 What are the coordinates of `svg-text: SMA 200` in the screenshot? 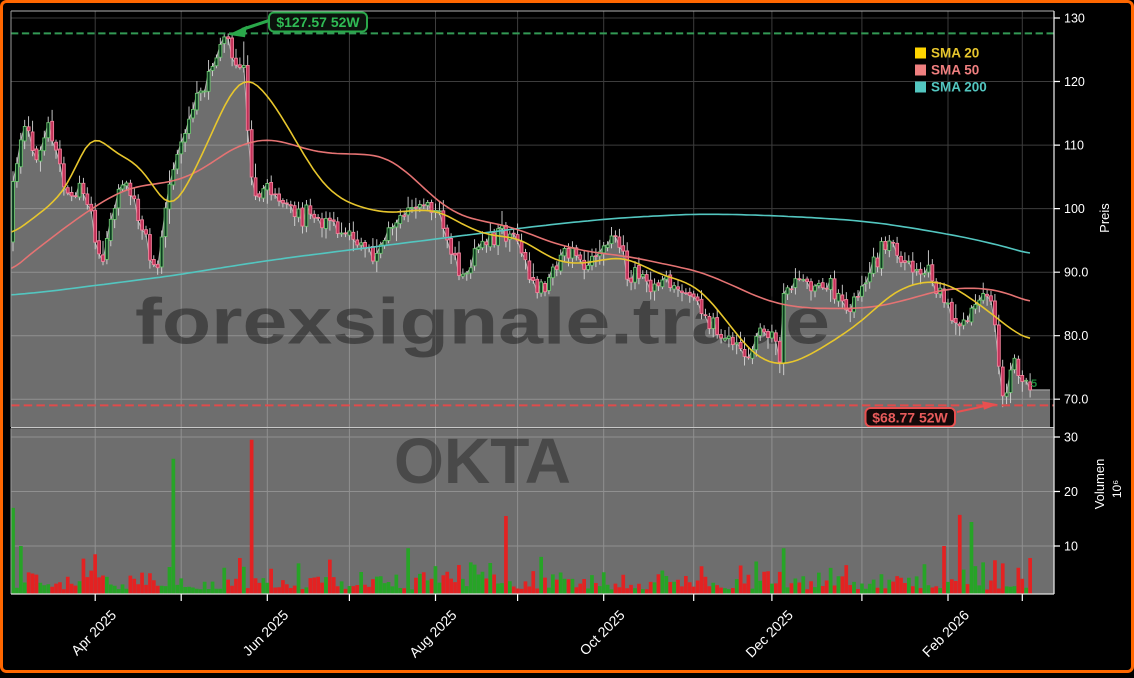 It's located at (959, 87).